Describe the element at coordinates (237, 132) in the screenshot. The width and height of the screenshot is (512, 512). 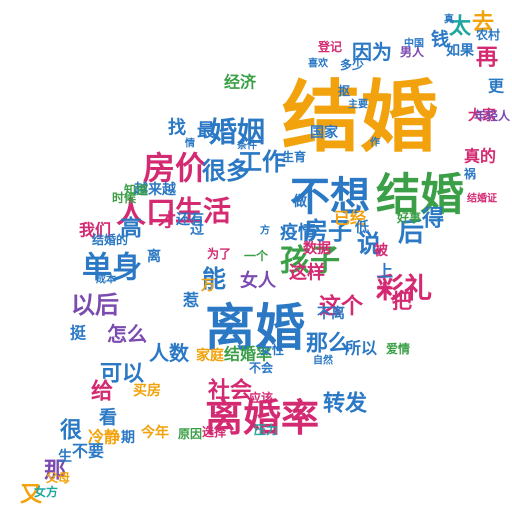
I see `cloud-word: 婚姻` at that location.